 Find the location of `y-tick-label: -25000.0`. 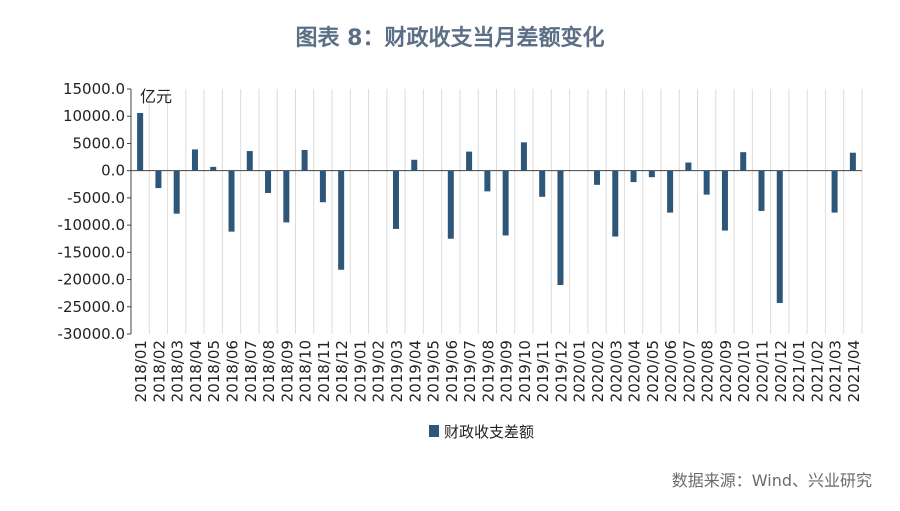

y-tick-label: -25000.0 is located at coordinates (91, 307).